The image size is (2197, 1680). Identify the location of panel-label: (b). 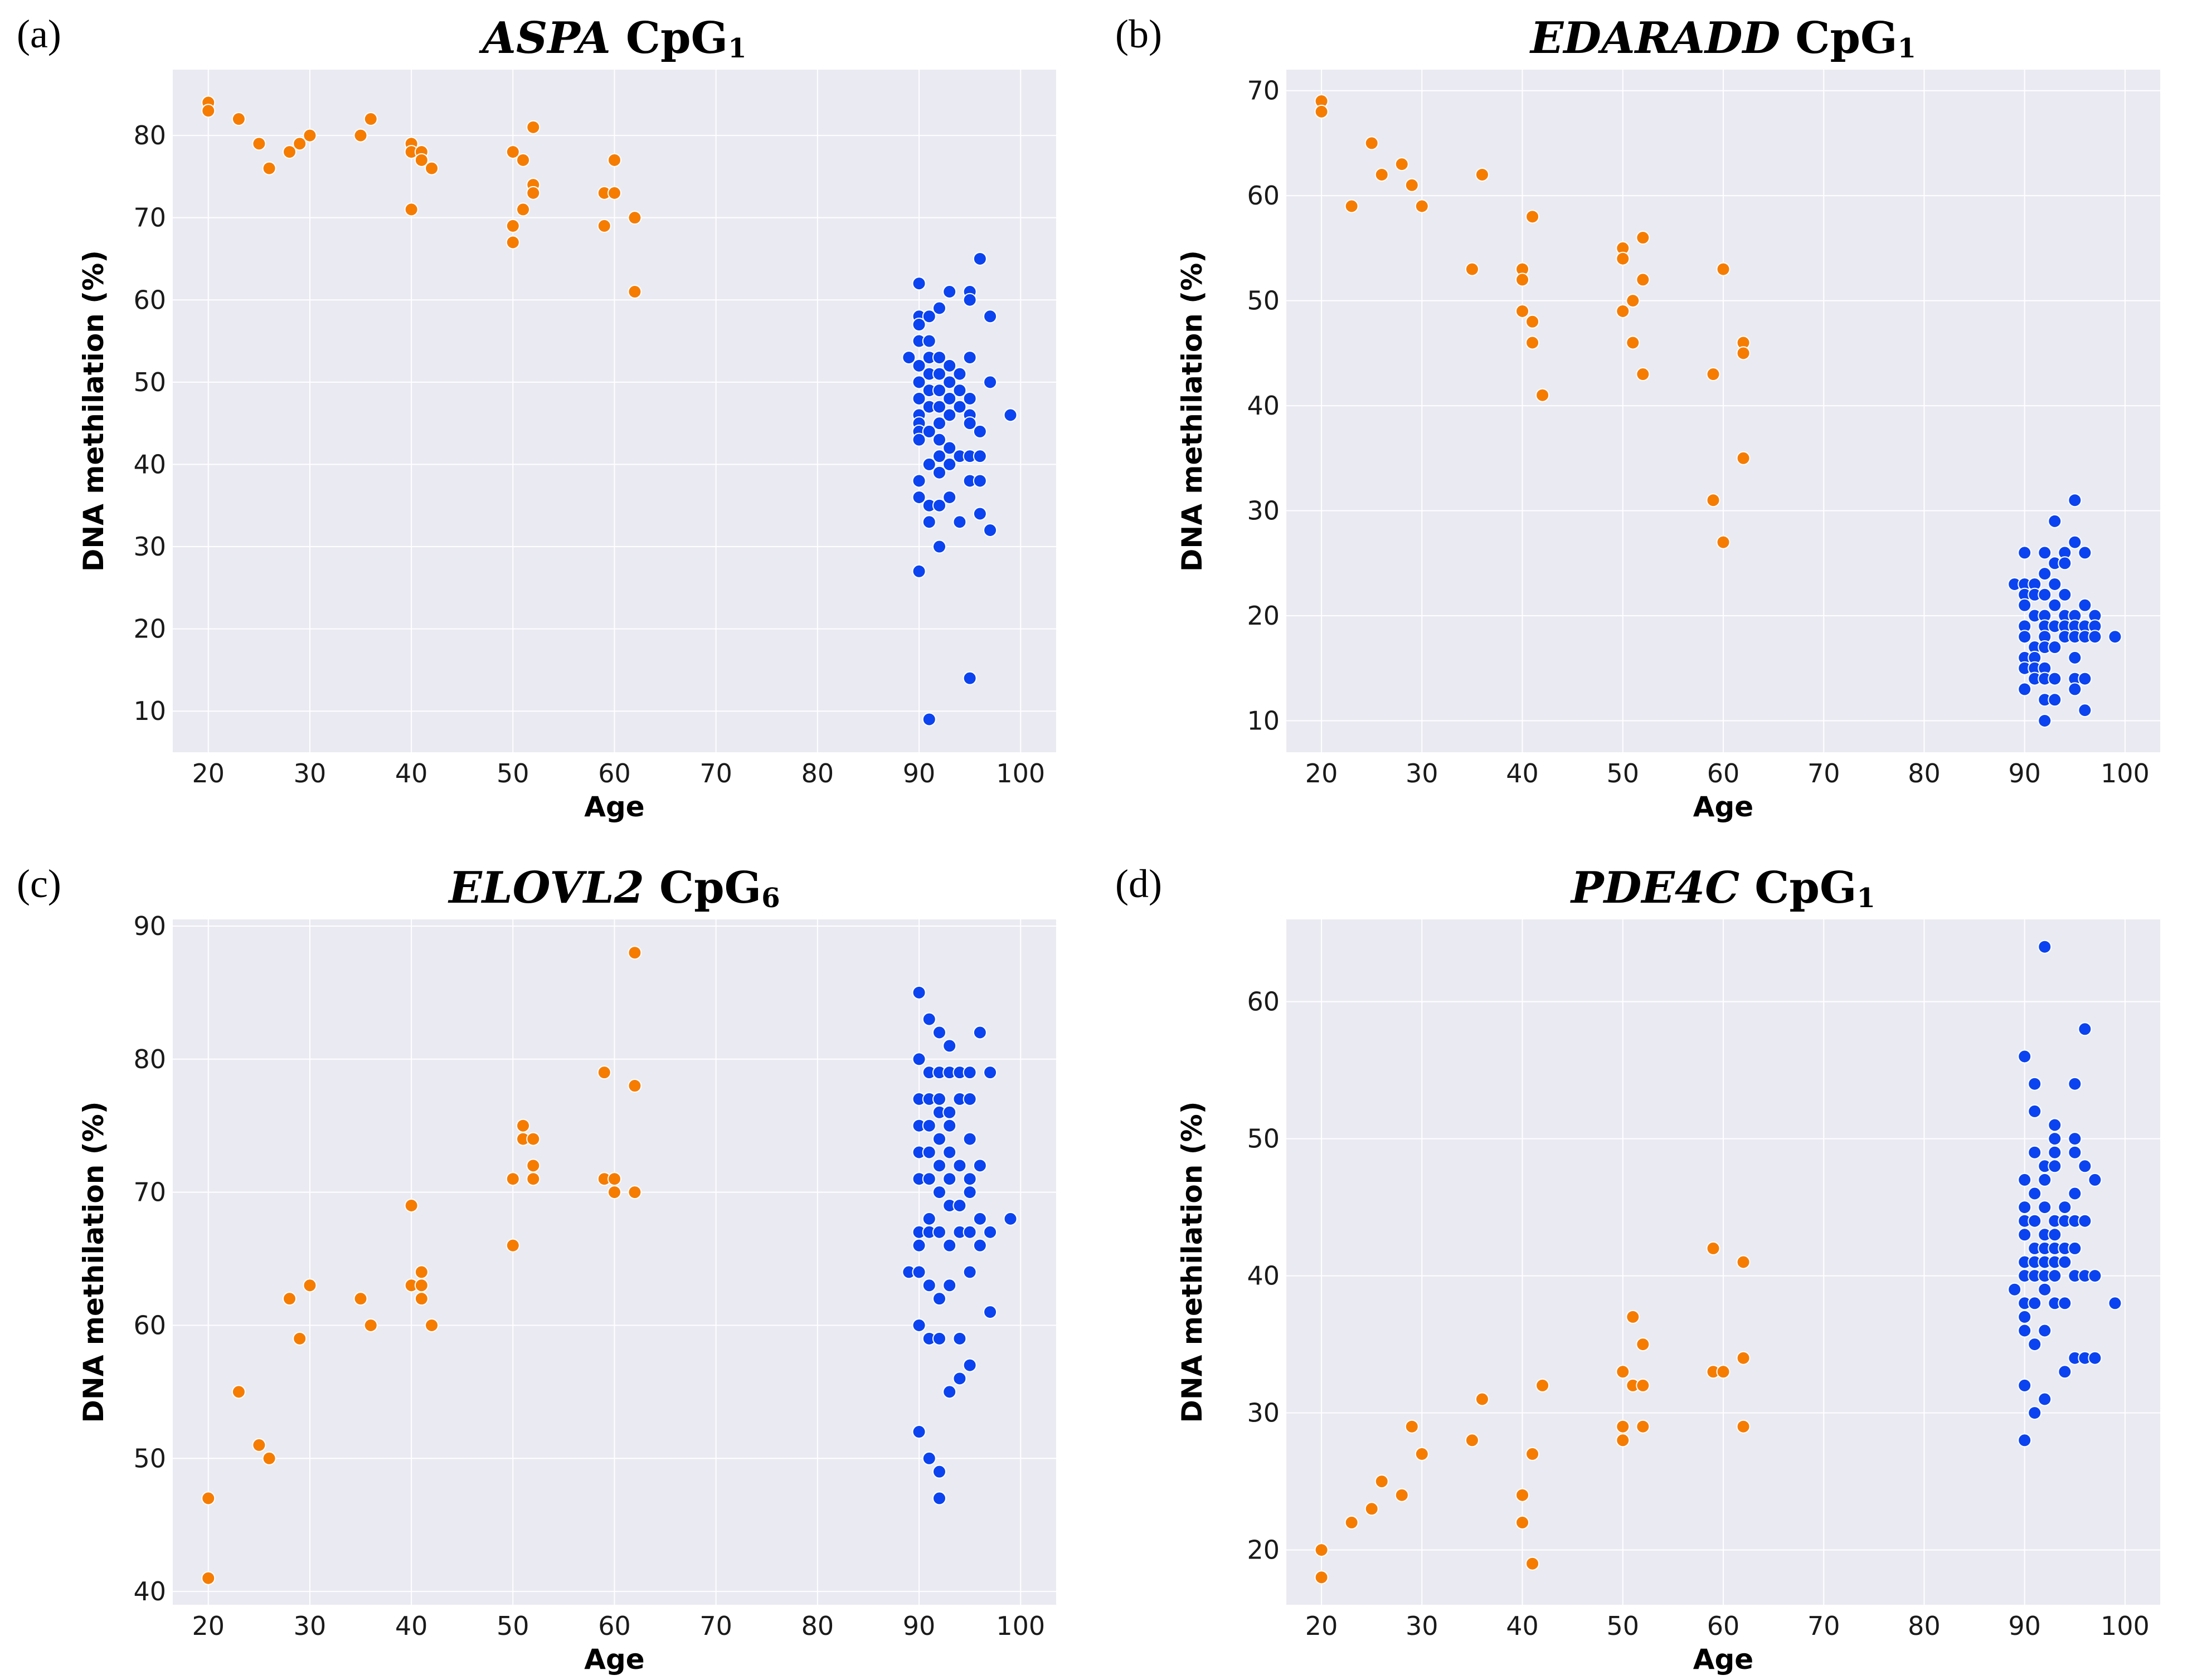
(1139, 34).